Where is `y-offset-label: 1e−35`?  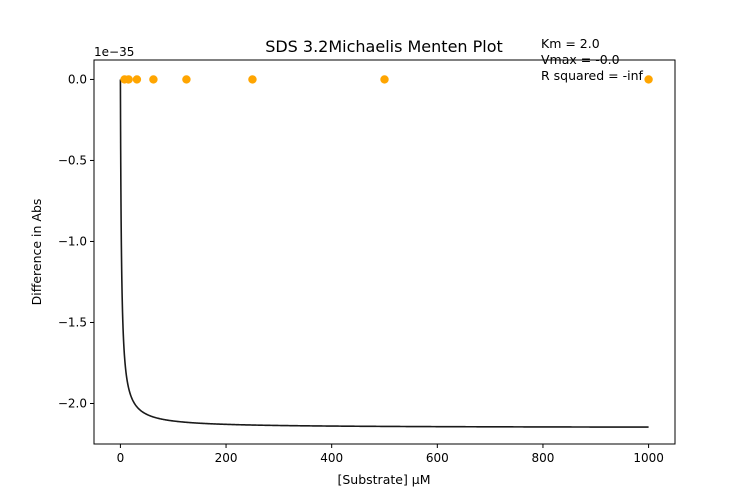 y-offset-label: 1e−35 is located at coordinates (114, 52).